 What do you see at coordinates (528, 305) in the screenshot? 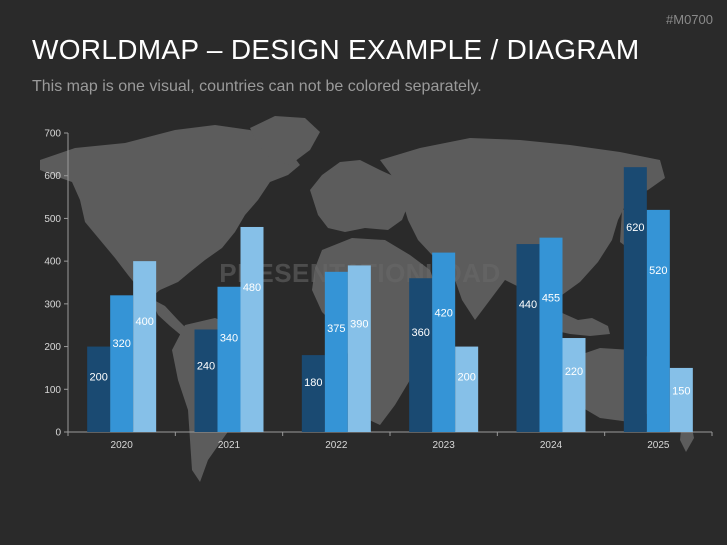
I see `data-label: 440` at bounding box center [528, 305].